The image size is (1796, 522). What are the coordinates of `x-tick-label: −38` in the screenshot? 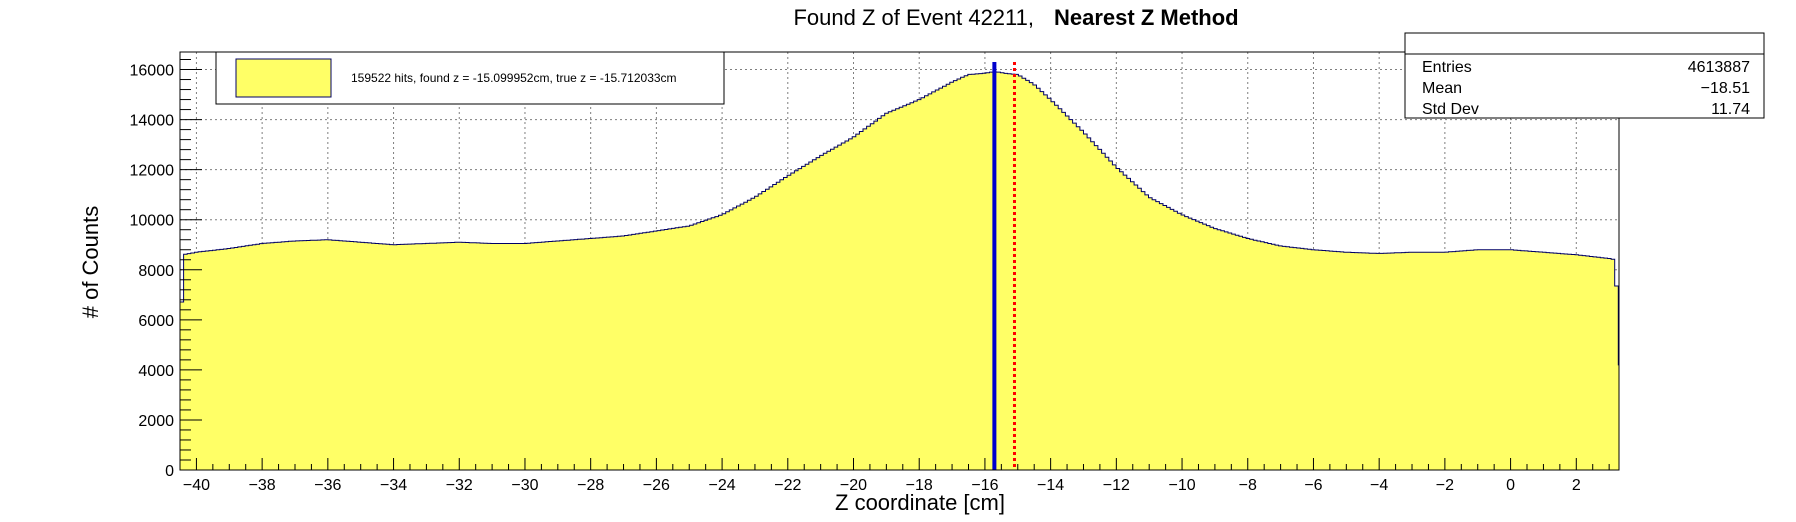 It's located at (262, 485).